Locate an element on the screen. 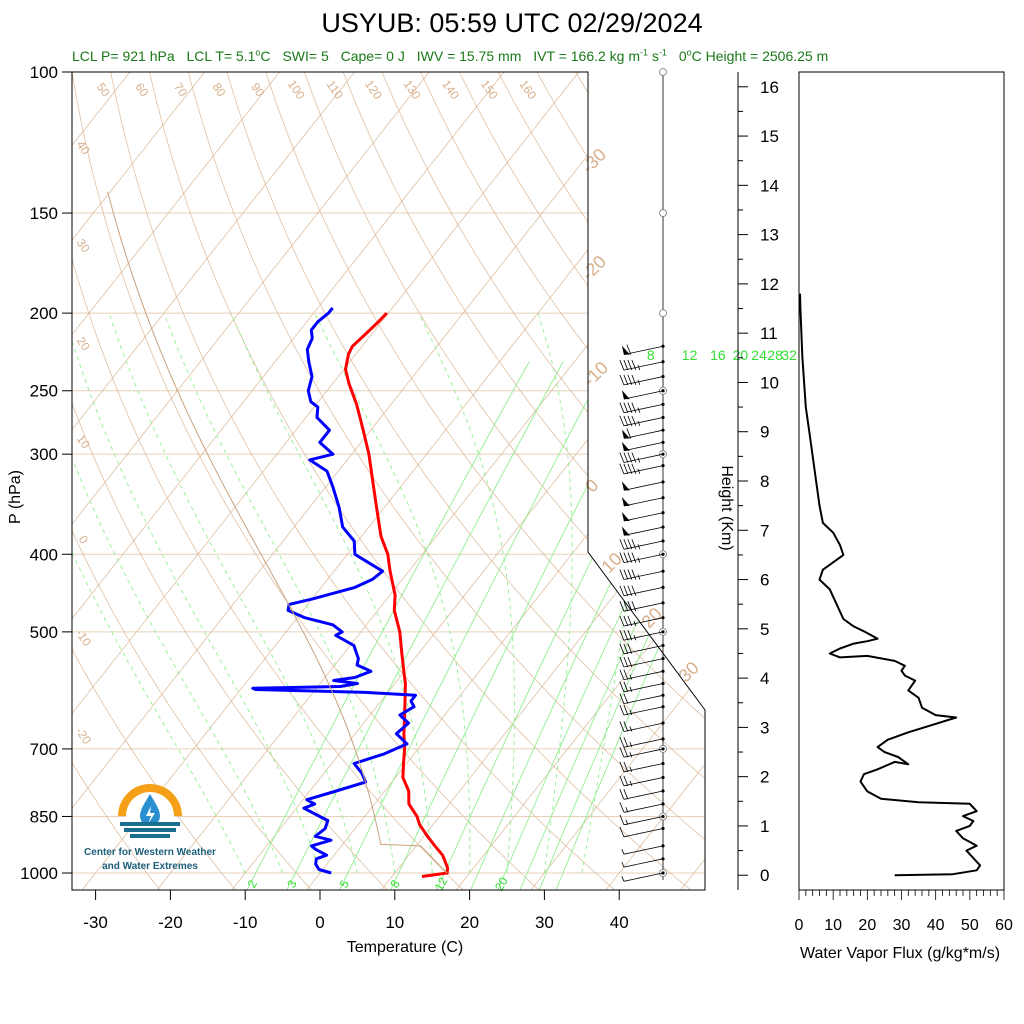  pressure-tick-label: 300 is located at coordinates (44, 454).